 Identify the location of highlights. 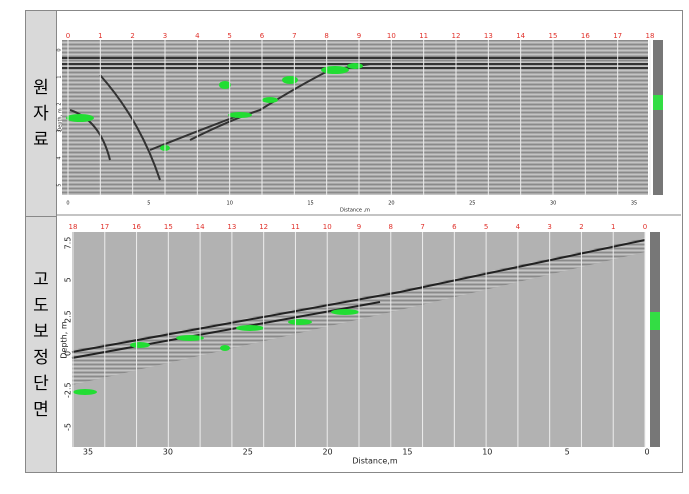
(216, 352).